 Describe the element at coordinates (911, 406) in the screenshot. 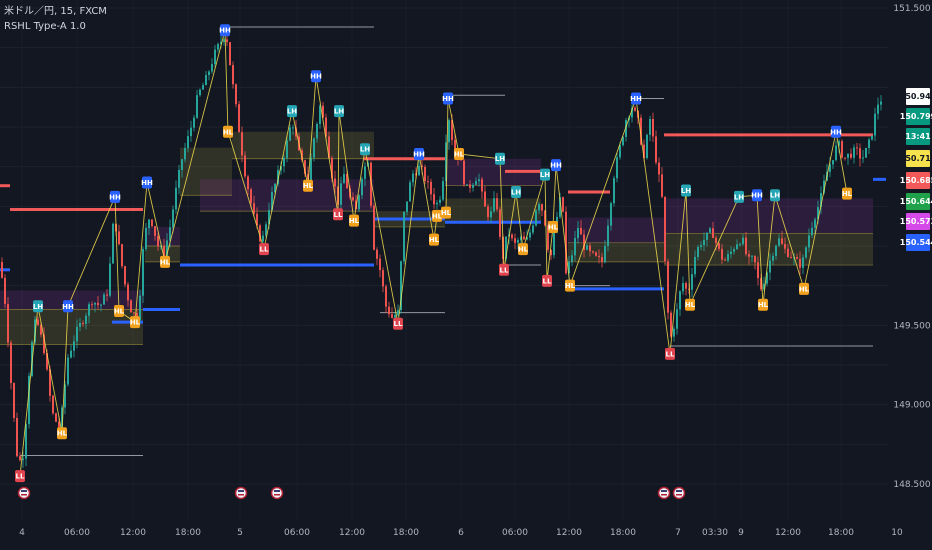

I see `price-tick-label: 149.000` at that location.